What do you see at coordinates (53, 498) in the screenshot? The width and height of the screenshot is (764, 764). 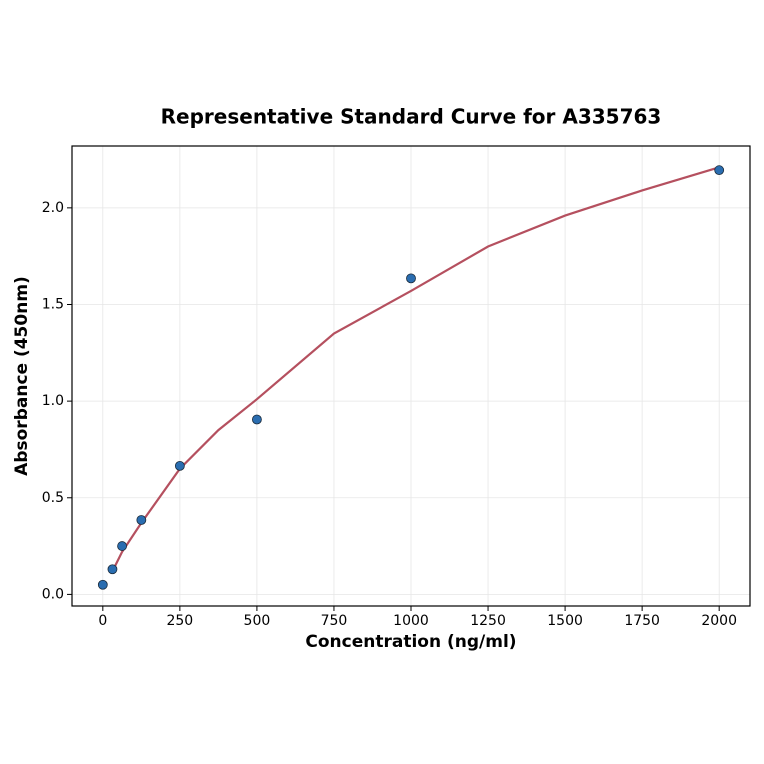 I see `y-tick-label: 0.5` at bounding box center [53, 498].